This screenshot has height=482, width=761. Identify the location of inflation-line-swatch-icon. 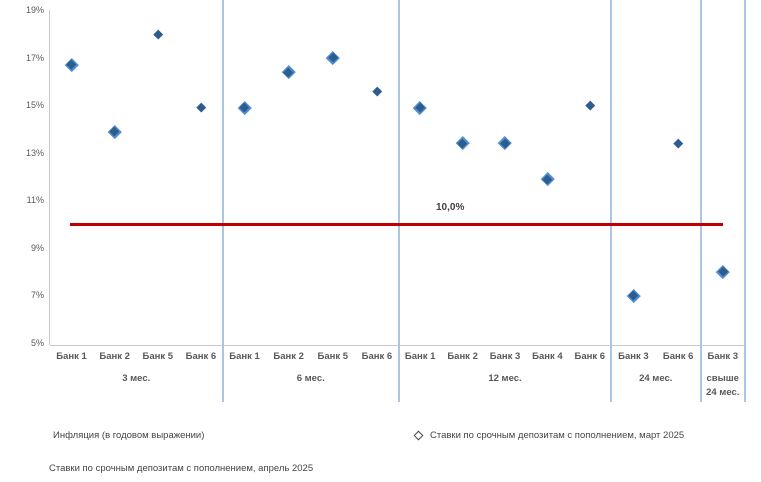
(36, 435).